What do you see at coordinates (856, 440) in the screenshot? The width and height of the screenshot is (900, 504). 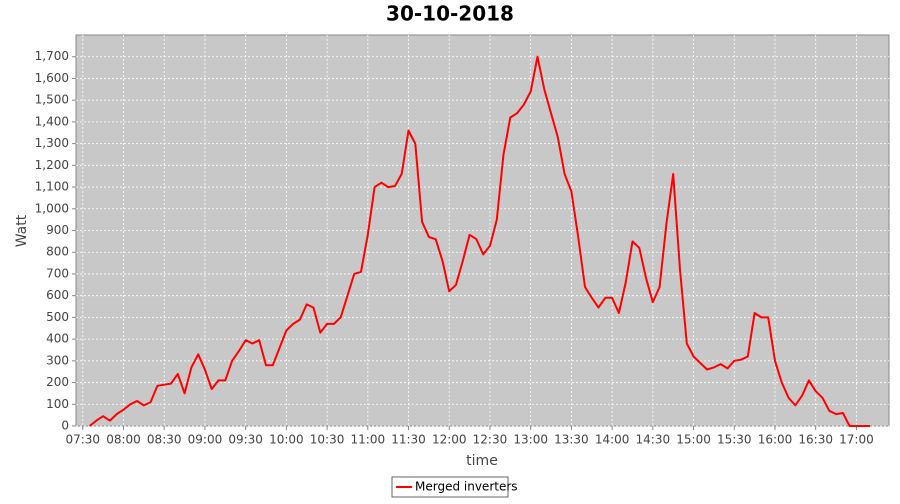 I see `x-tick-label: 17:00` at bounding box center [856, 440].